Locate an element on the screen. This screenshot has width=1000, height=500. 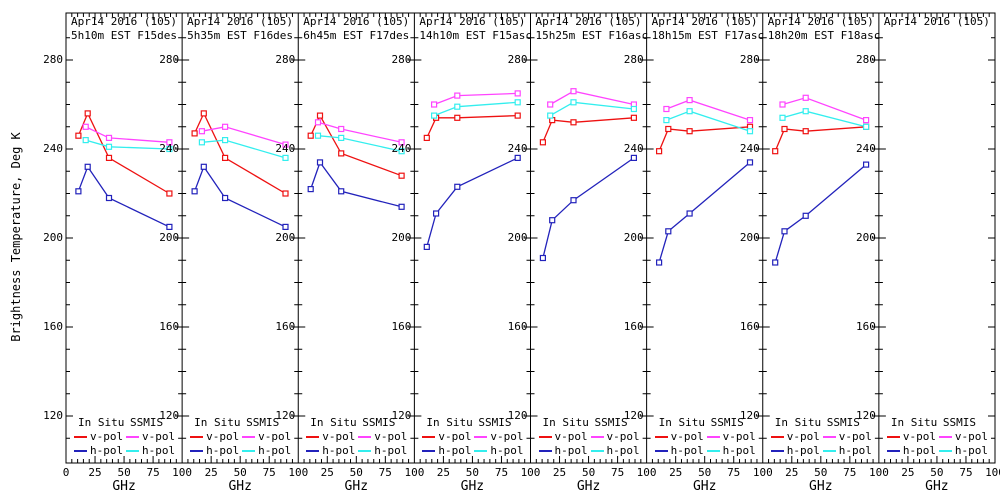
panel-title-line2: 5h35m EST F16des is located at coordinates (240, 35).